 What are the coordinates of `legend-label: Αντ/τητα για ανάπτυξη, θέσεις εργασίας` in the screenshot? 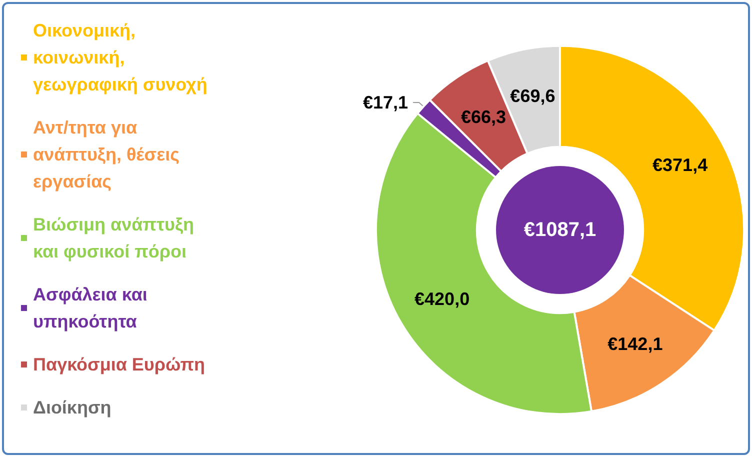 It's located at (109, 155).